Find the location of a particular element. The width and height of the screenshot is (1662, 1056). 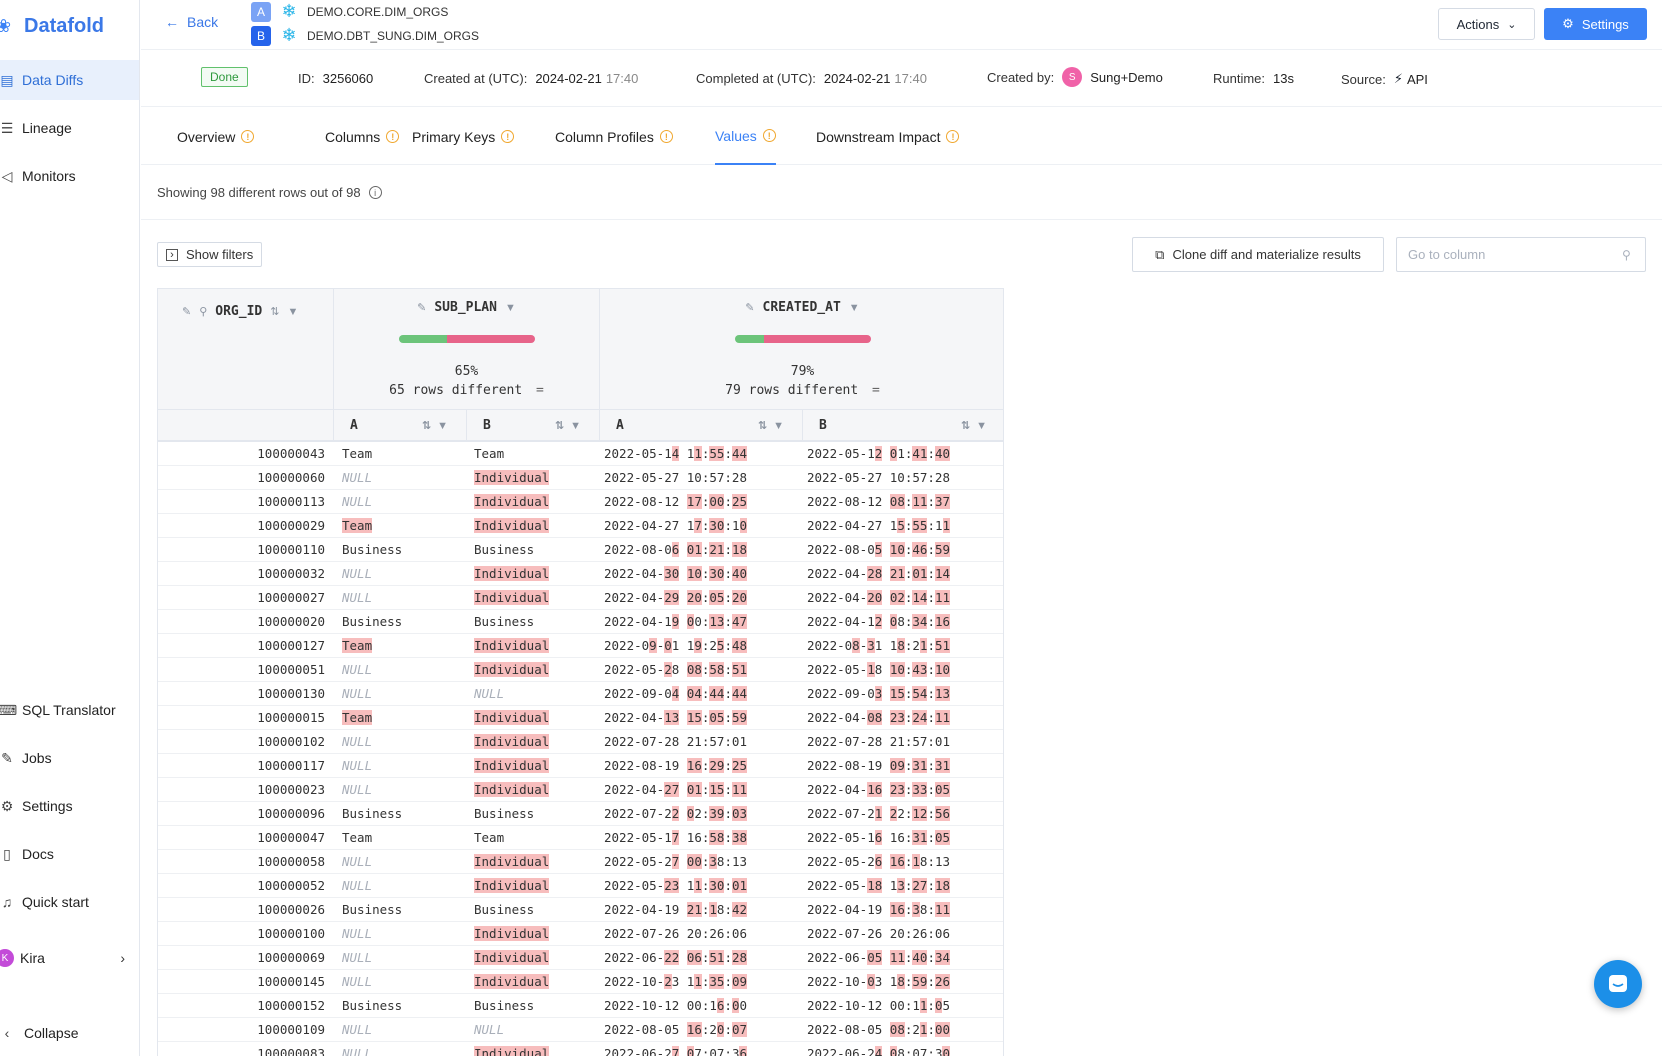

sidebar-item-lineage: ☰ Lineage is located at coordinates (69, 128).